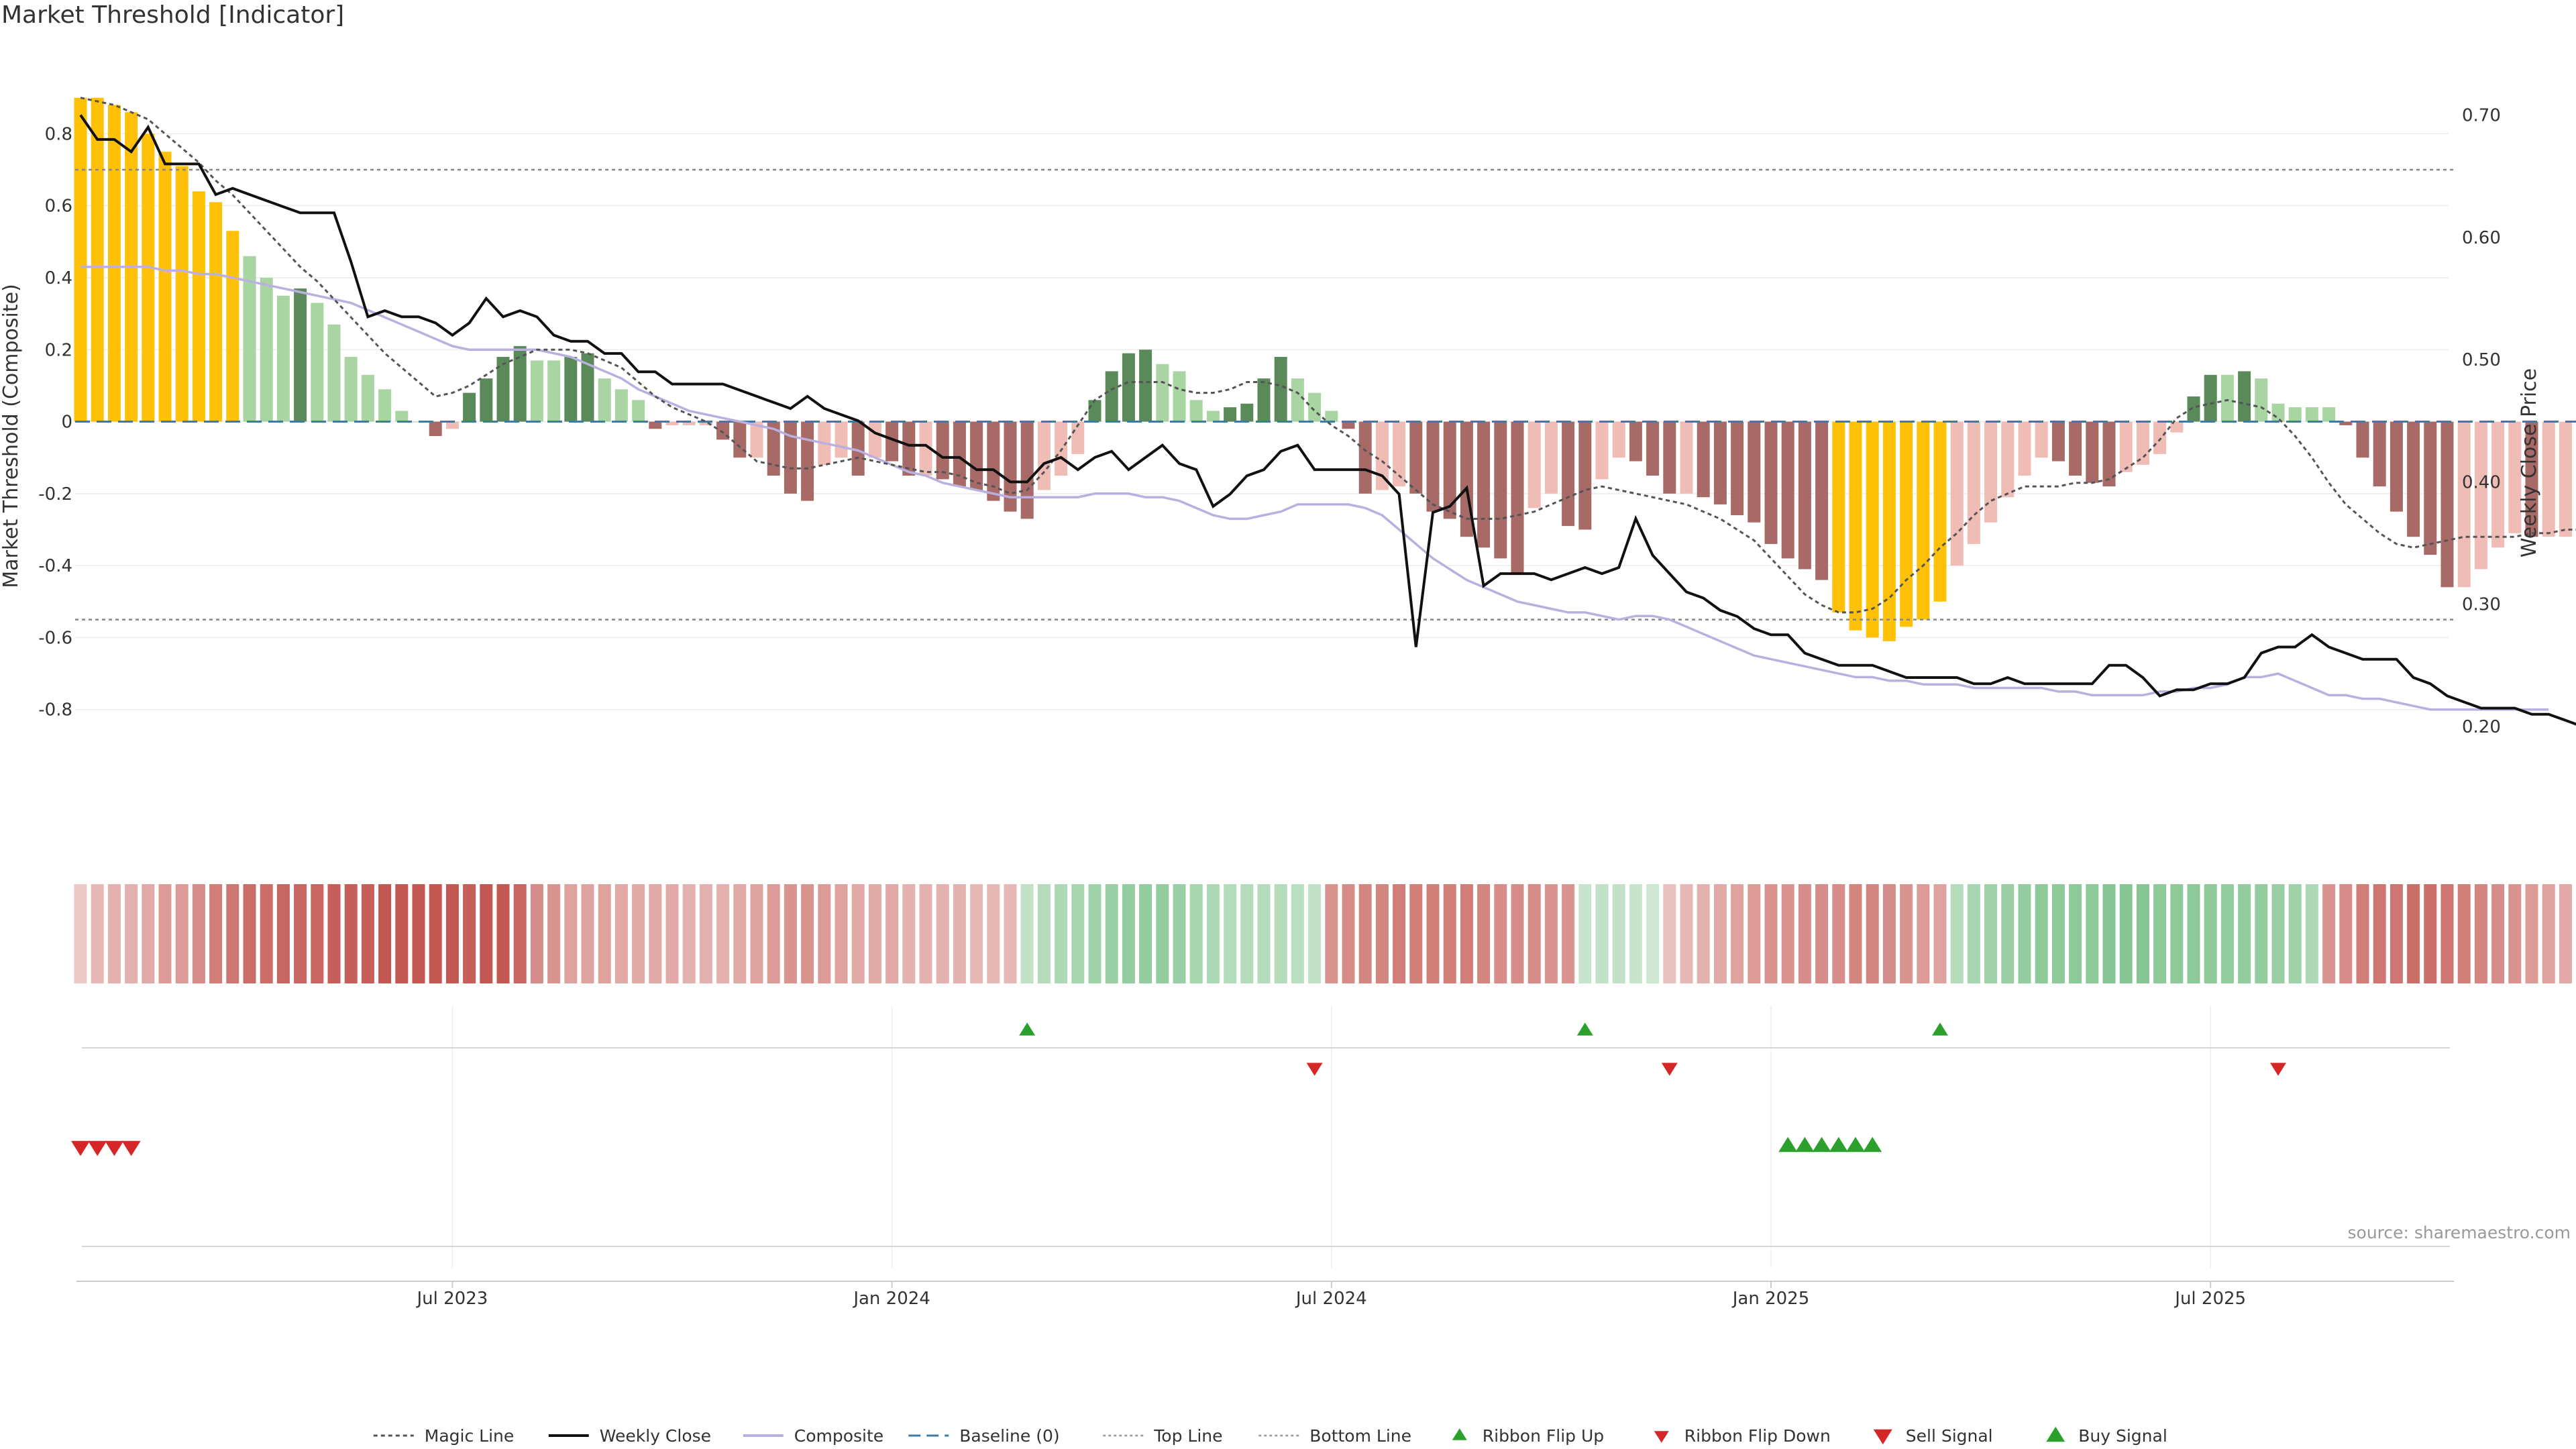  Describe the element at coordinates (838, 1436) in the screenshot. I see `legend-label: Composite` at that location.